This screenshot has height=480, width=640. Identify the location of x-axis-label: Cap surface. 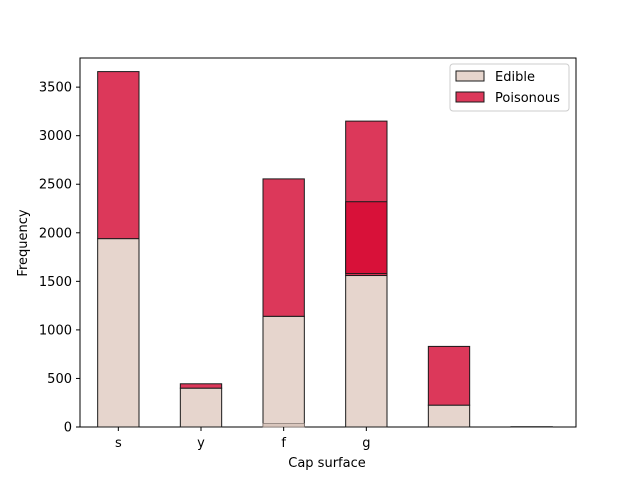
(326, 463).